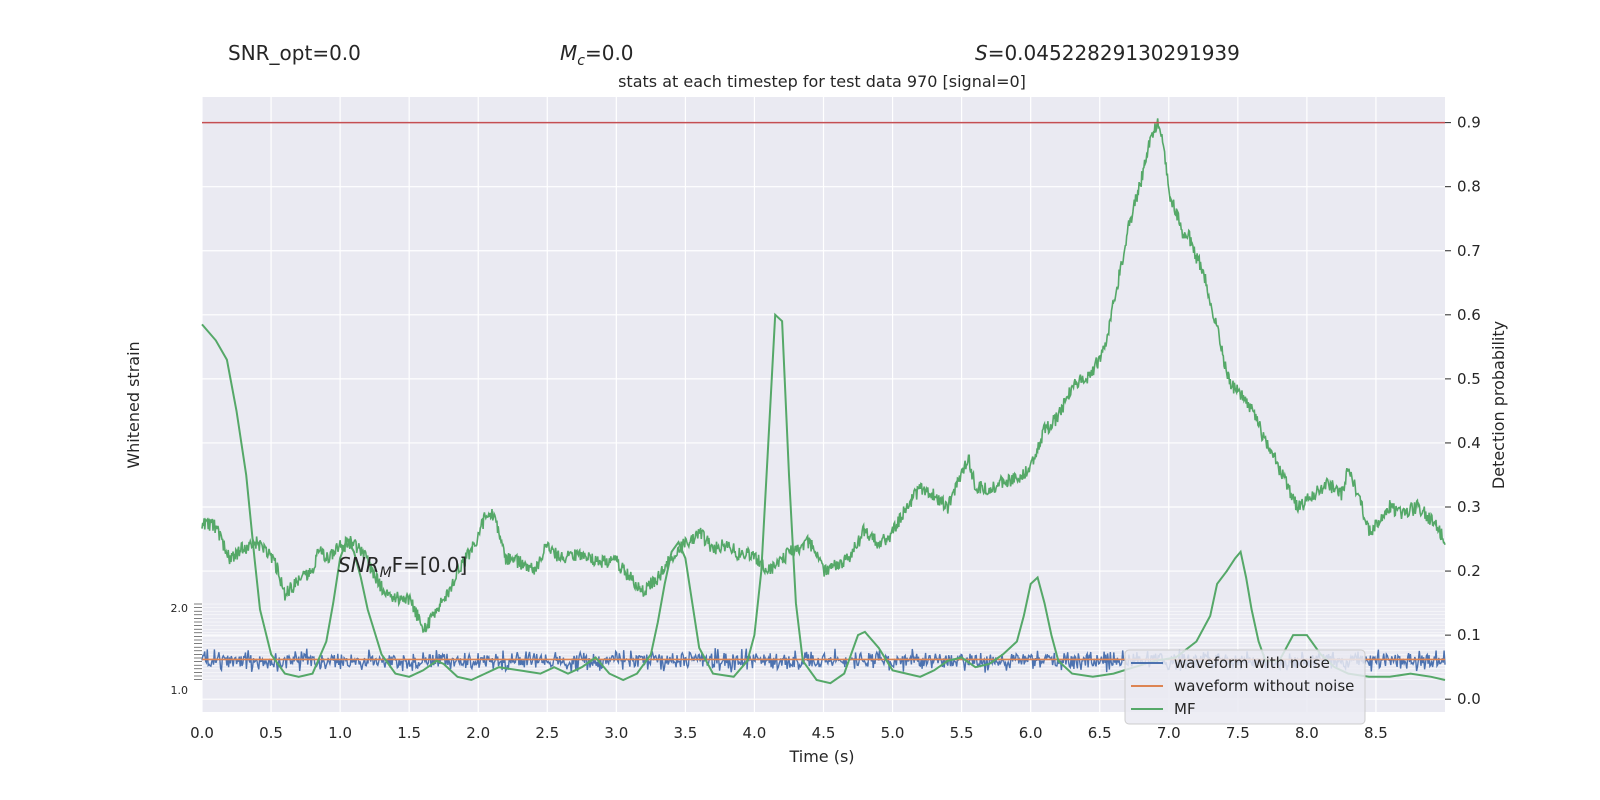 This screenshot has width=1600, height=800. I want to click on y-tick-label: 0.0, so click(1469, 699).